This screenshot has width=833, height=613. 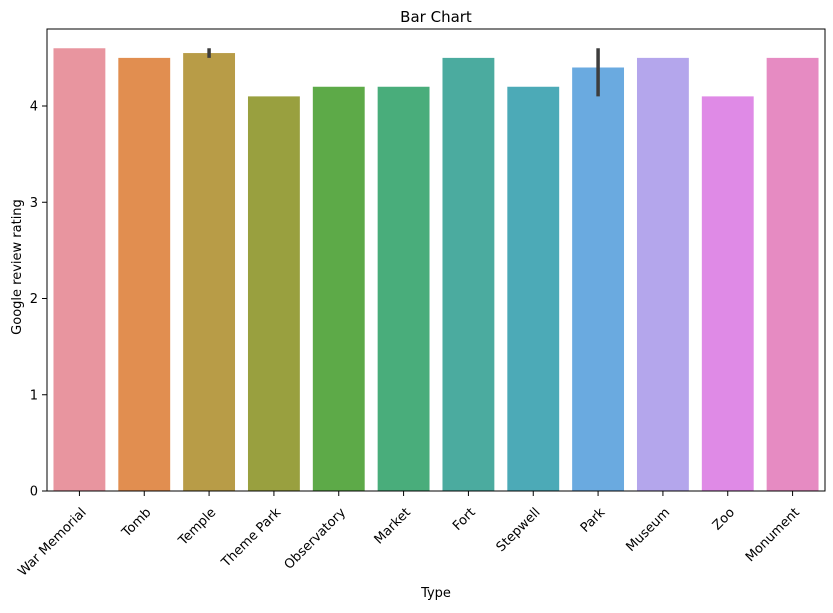 I want to click on bar-monument, so click(x=792, y=274).